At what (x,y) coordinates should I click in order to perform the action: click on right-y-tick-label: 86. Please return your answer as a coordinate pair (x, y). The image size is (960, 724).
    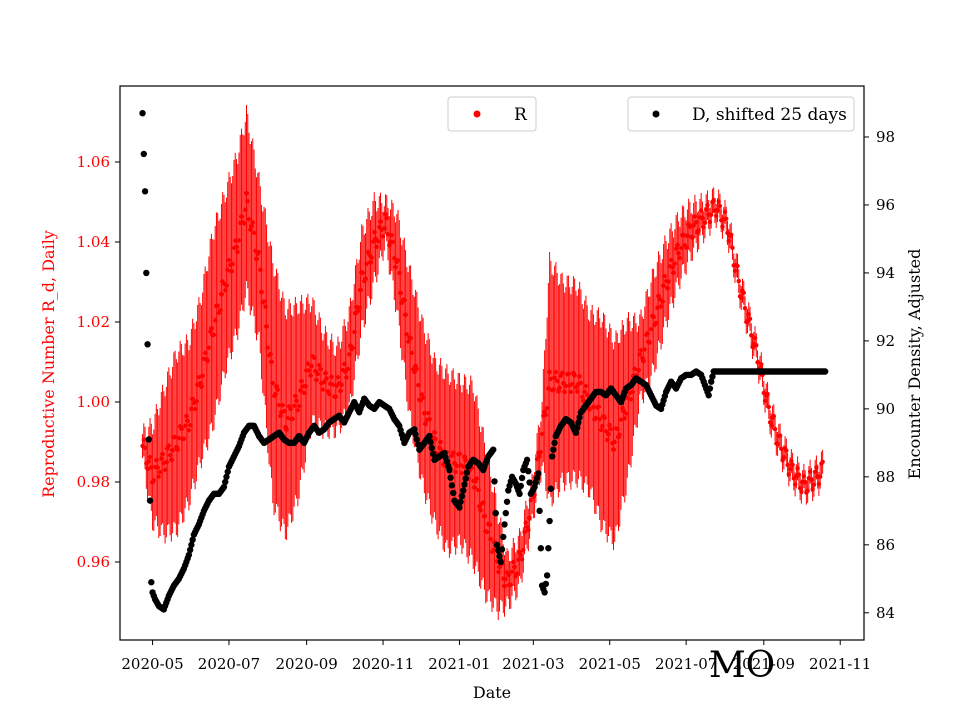
    Looking at the image, I should click on (885, 545).